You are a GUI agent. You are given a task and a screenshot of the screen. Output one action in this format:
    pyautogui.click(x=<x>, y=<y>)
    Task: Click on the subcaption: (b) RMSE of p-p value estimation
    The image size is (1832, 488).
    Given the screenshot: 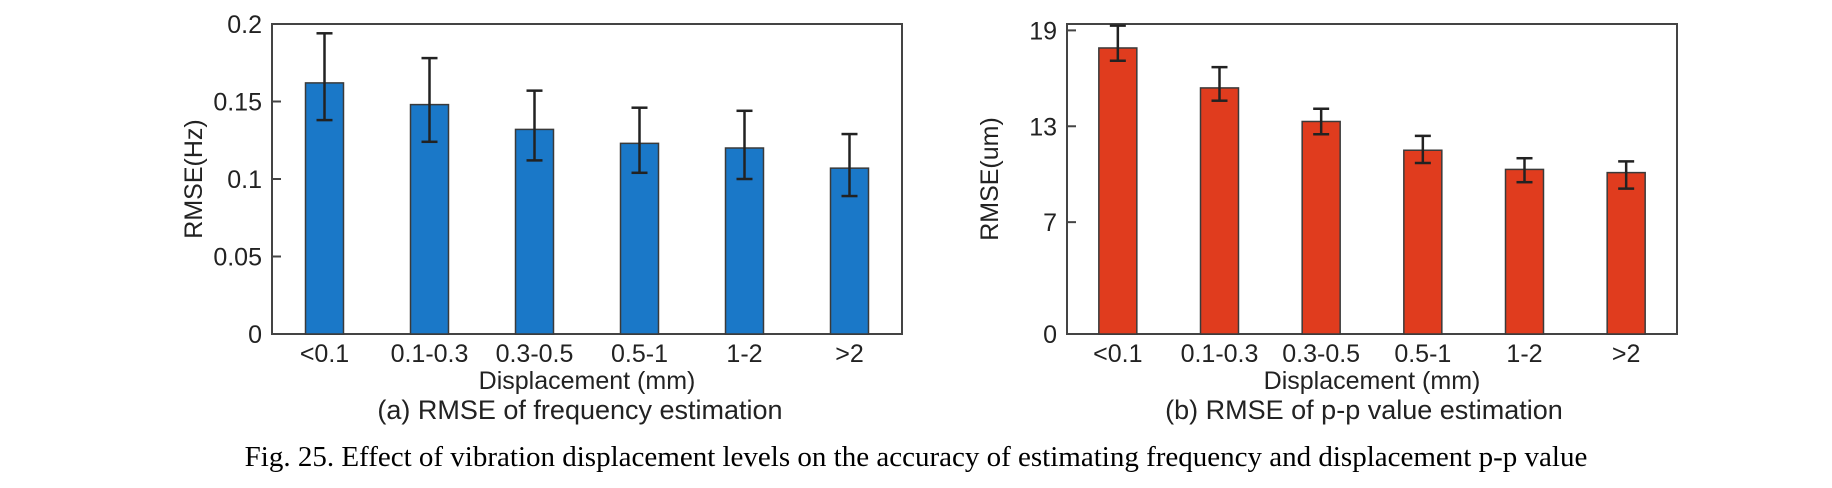 What is the action you would take?
    pyautogui.click(x=1364, y=410)
    